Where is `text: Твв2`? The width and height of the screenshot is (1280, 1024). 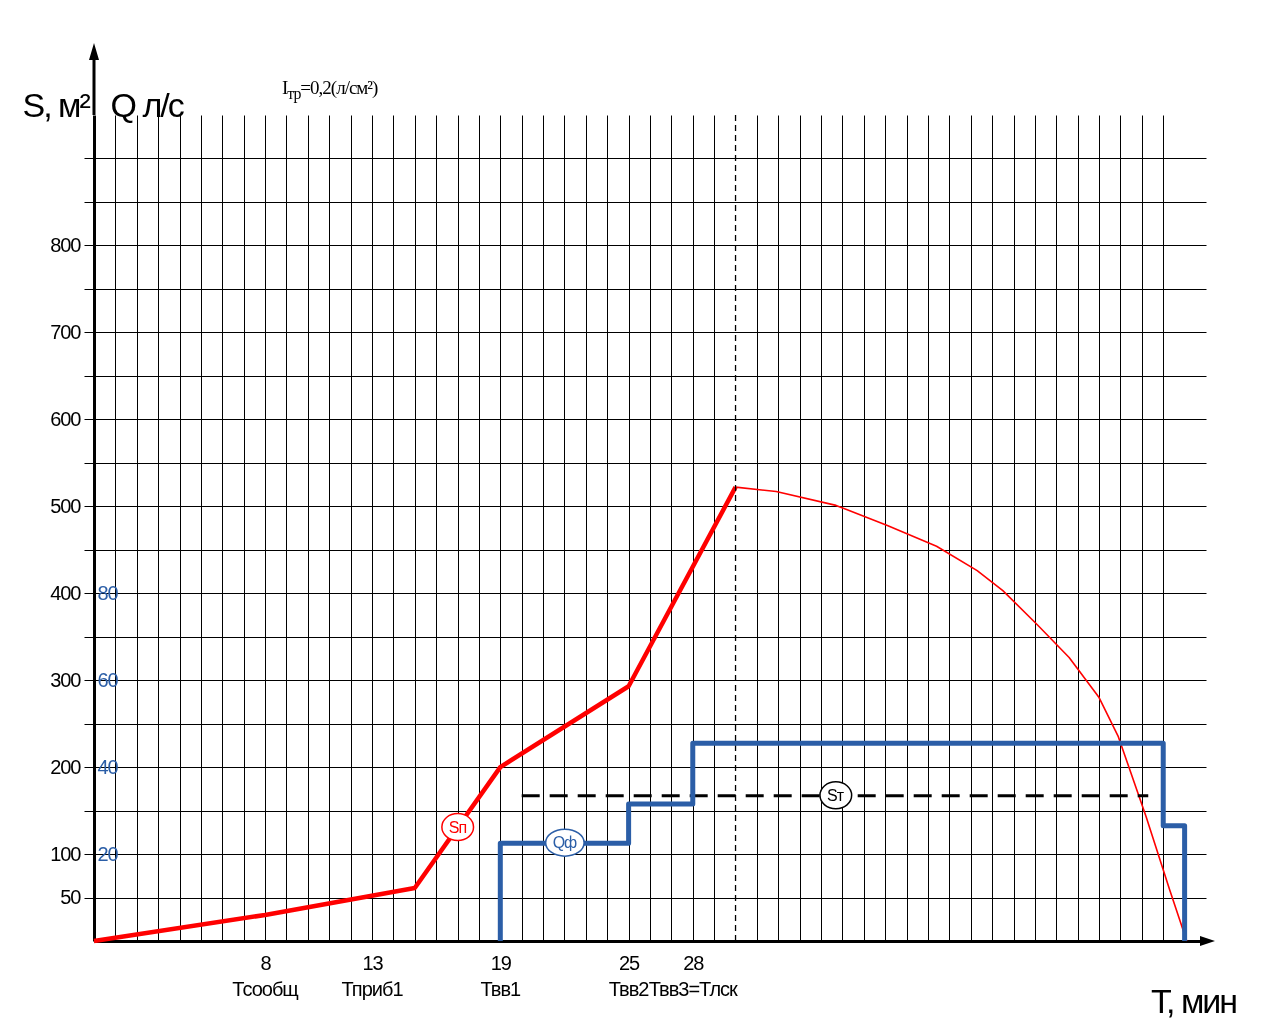 text: Твв2 is located at coordinates (629, 989).